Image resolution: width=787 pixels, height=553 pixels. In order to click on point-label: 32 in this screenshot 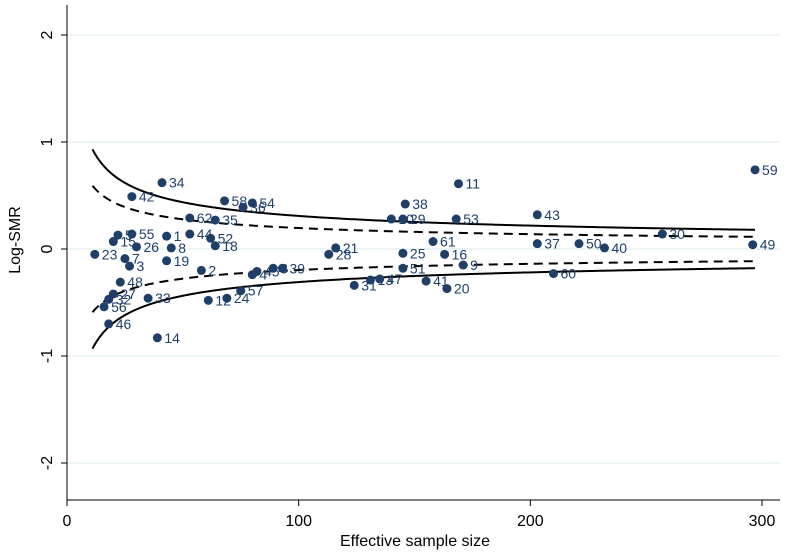, I will do `click(124, 299)`.